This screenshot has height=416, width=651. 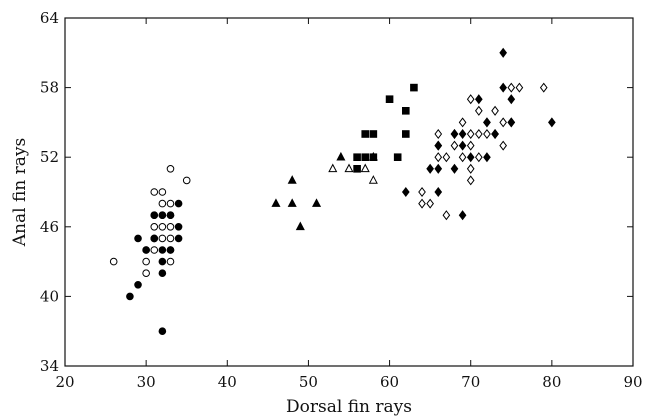 I want to click on x-axis-title: Dorsal fin rays, so click(x=349, y=406).